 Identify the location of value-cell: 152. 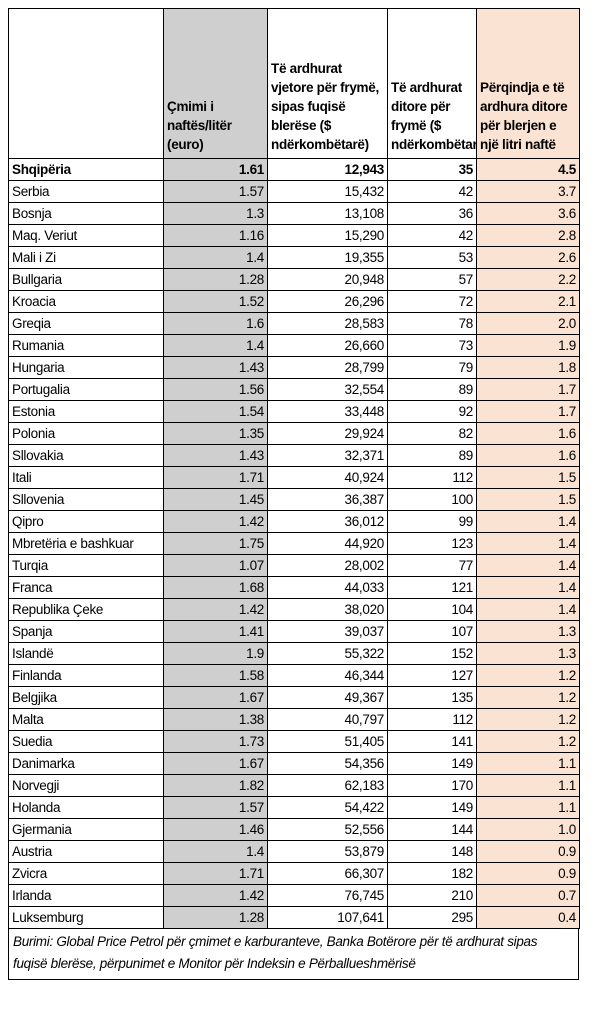
(432, 653).